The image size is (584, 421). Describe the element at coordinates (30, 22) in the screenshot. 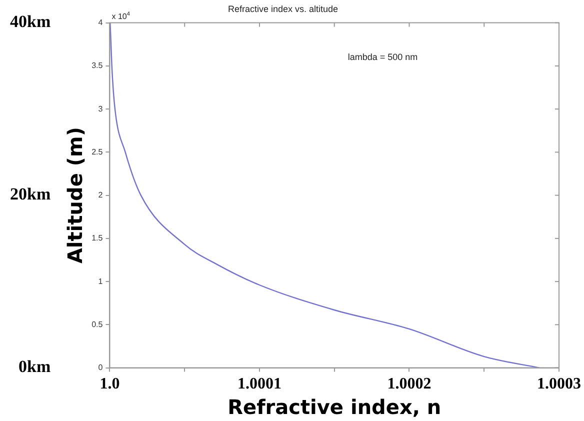

I see `y2-tick-label: 40km` at that location.